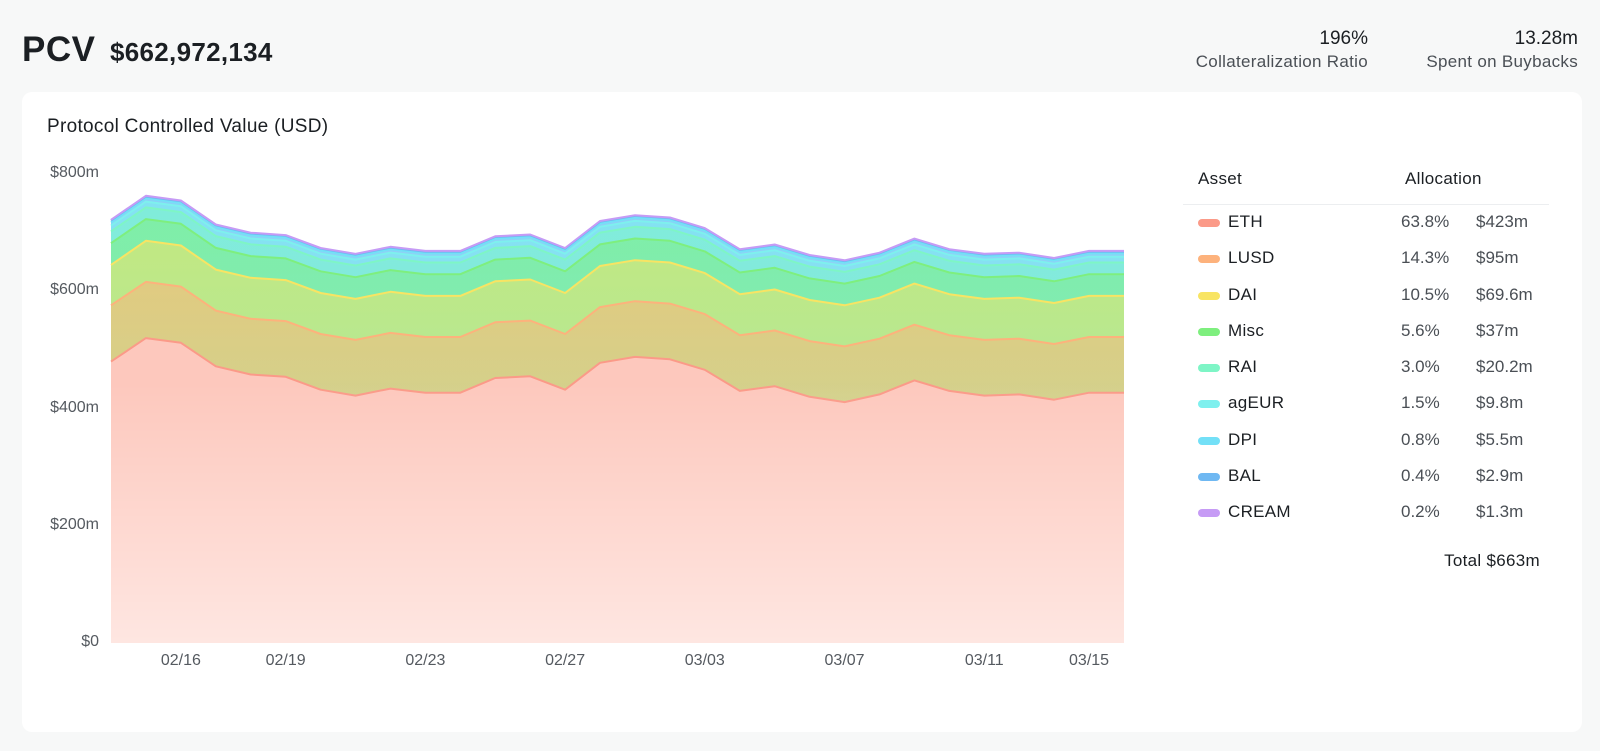 The width and height of the screenshot is (1600, 751). What do you see at coordinates (180, 660) in the screenshot?
I see `x-tick-label: 02/16` at bounding box center [180, 660].